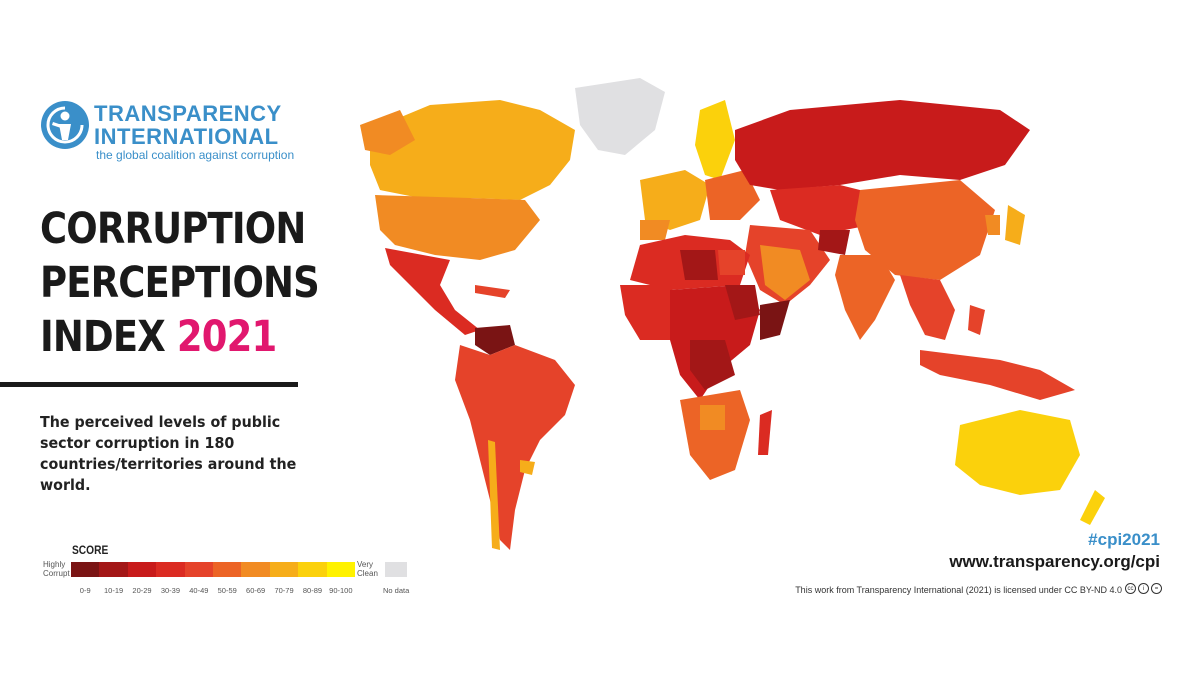 The height and width of the screenshot is (675, 1200). I want to click on region-japan, so click(1015, 225).